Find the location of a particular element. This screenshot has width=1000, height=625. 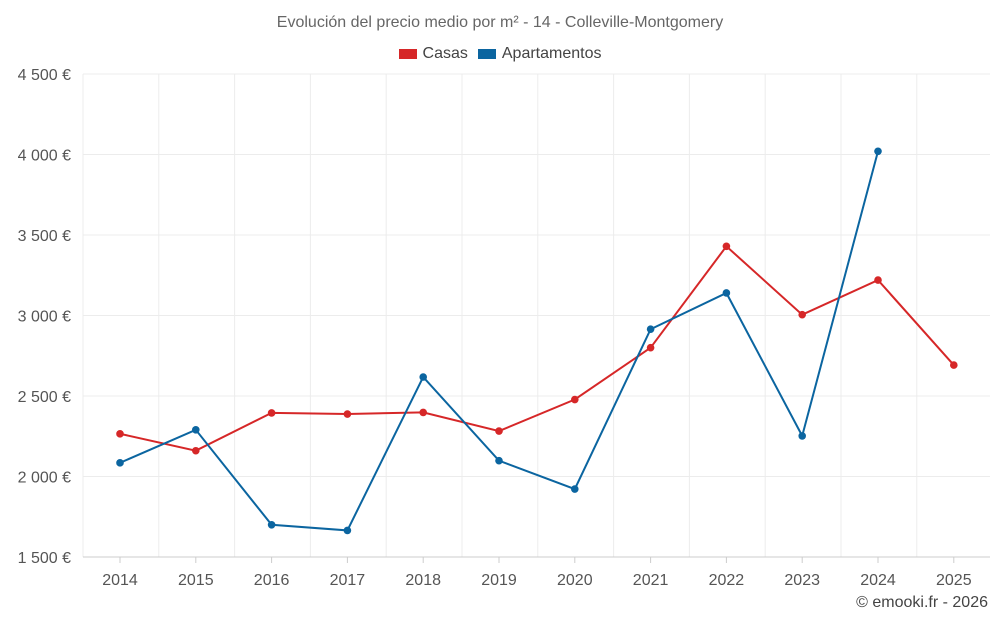

legend: Casas Apartamentos is located at coordinates (500, 54).